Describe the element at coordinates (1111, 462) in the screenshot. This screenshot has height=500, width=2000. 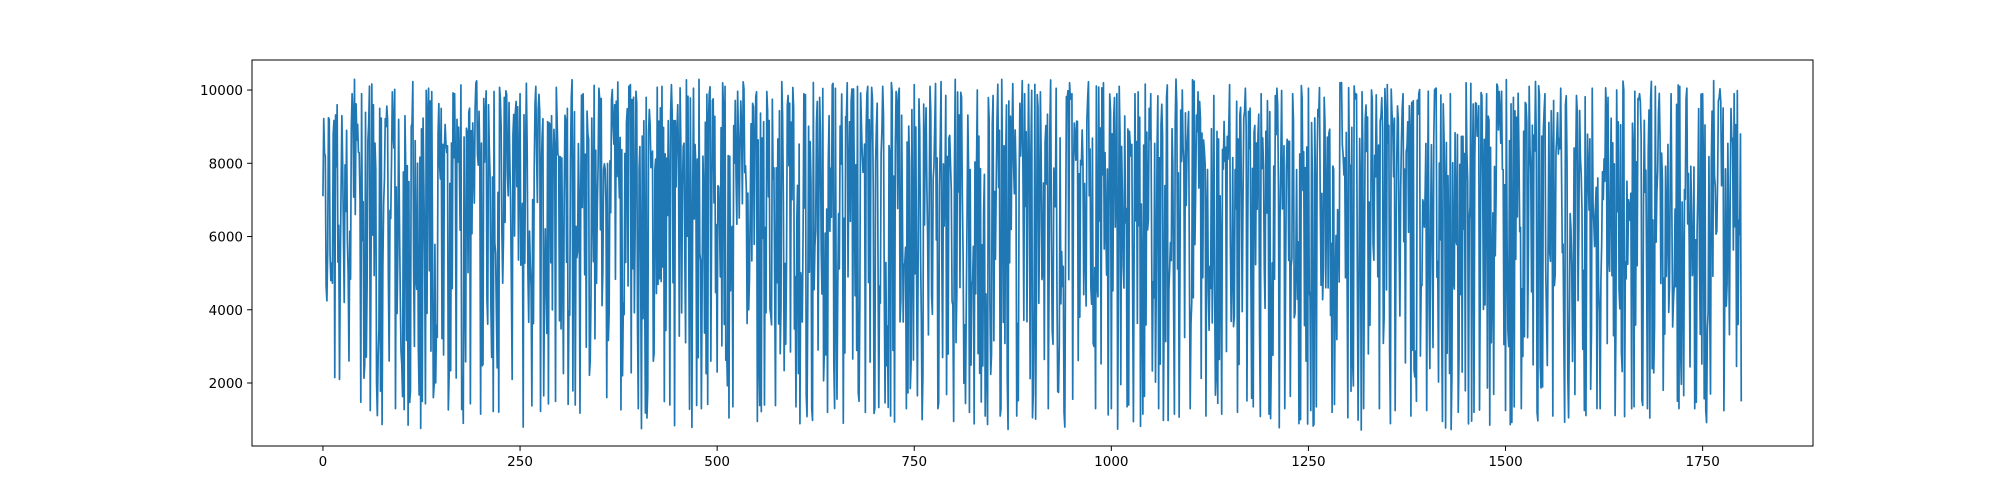
I see `x-tick-label: 1000` at that location.